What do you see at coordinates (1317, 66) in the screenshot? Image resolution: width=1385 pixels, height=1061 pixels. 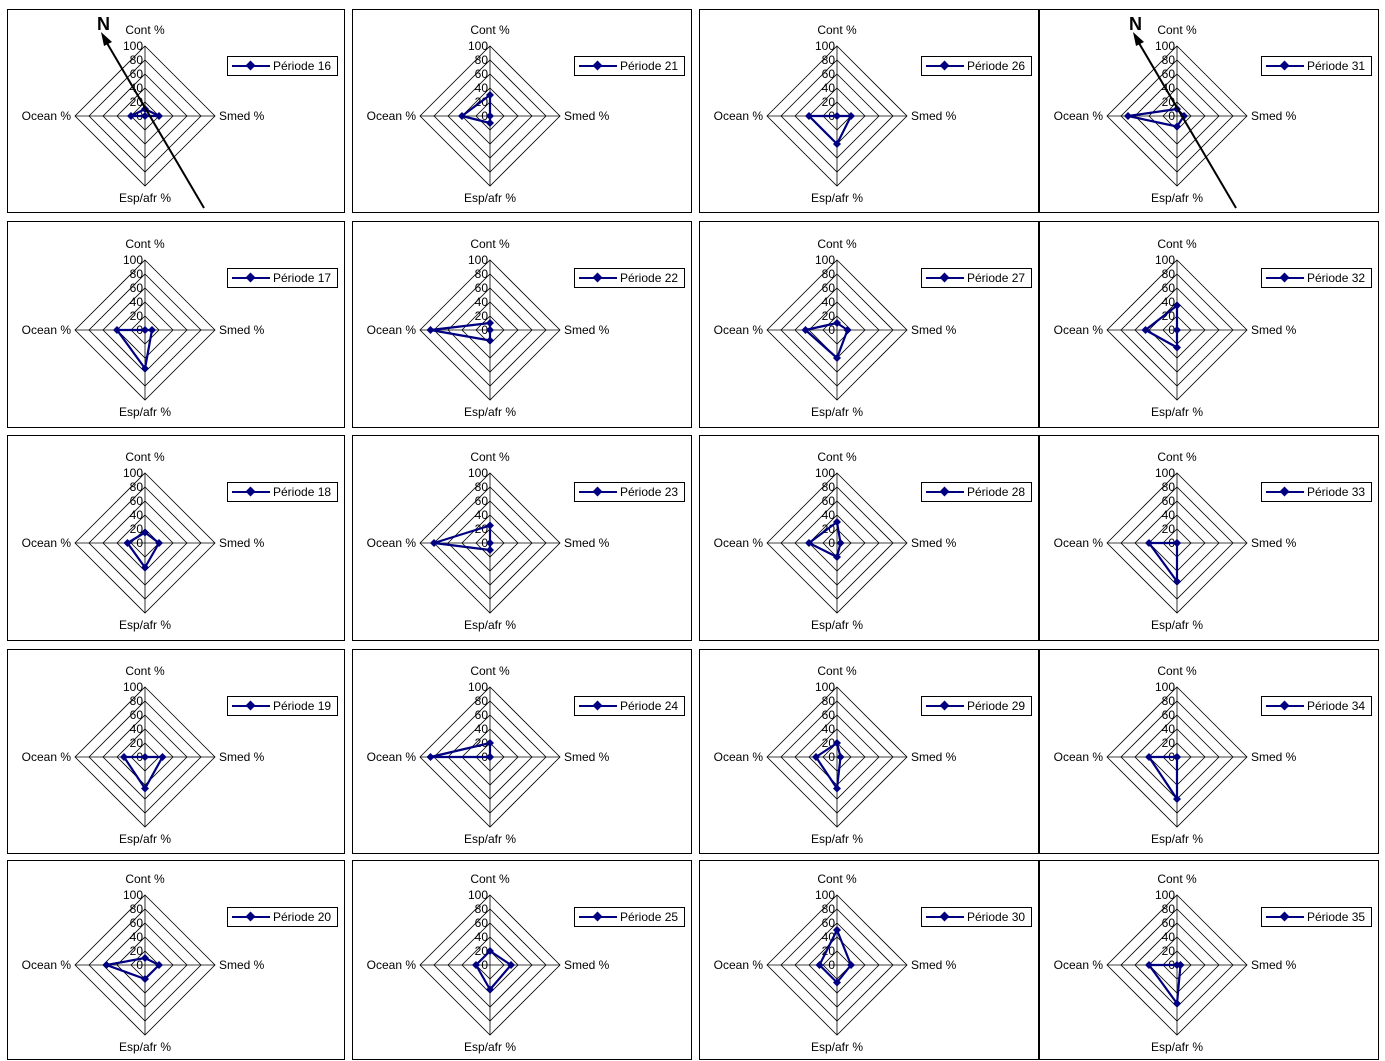 I see `legend: Période 31` at bounding box center [1317, 66].